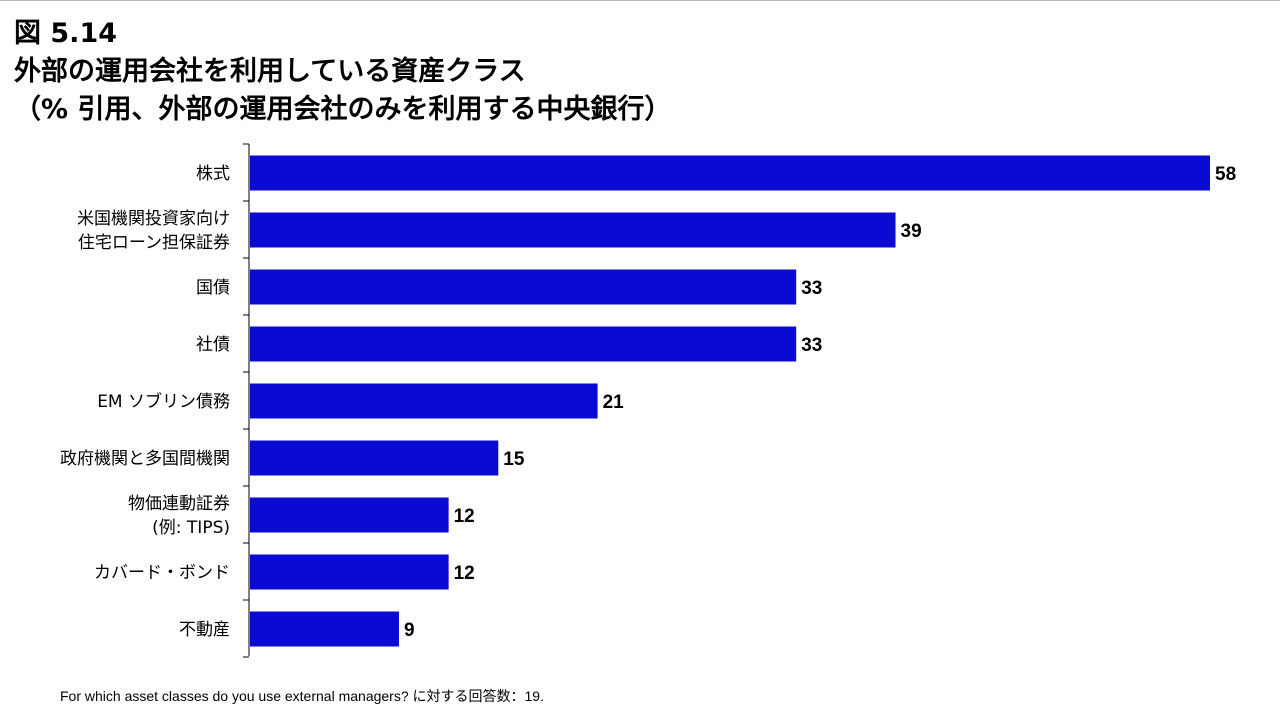 The width and height of the screenshot is (1280, 720). Describe the element at coordinates (154, 243) in the screenshot. I see `category-label: 住宅ローン担保証券` at that location.